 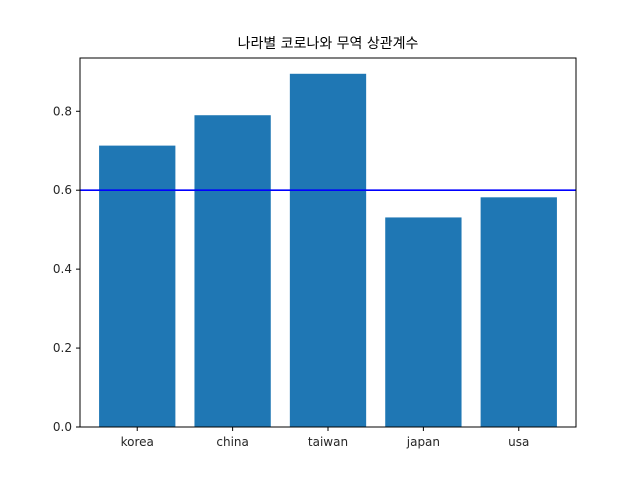 What do you see at coordinates (423, 442) in the screenshot?
I see `x-tick-label: japan` at bounding box center [423, 442].